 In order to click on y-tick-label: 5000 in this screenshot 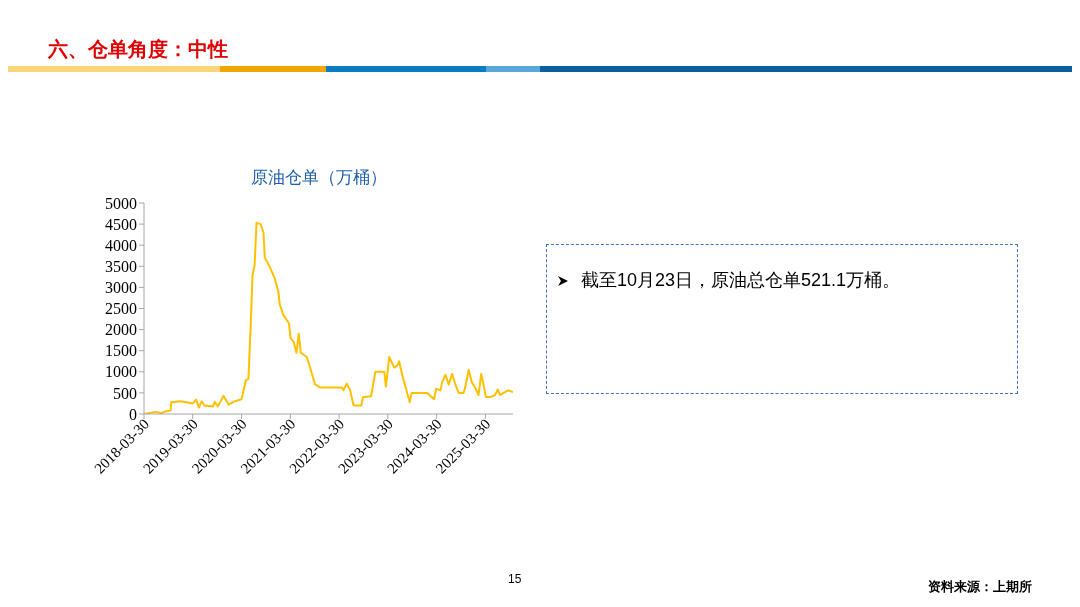, I will do `click(121, 203)`.